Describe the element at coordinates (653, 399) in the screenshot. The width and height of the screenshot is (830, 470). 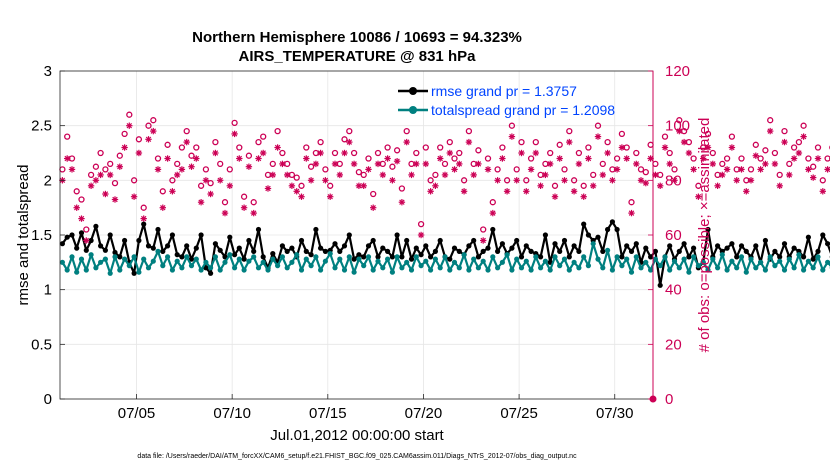
I see `right-axis-zero-marker` at that location.